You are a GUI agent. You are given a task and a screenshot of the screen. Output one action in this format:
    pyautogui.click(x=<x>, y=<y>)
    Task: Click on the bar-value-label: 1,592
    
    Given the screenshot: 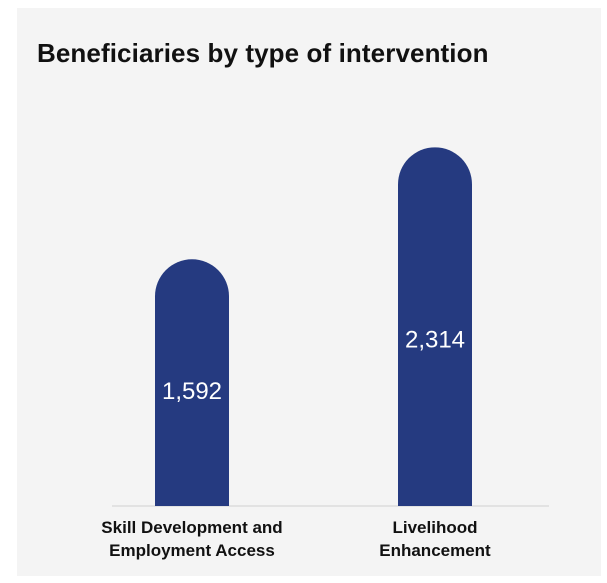 What is the action you would take?
    pyautogui.click(x=192, y=391)
    